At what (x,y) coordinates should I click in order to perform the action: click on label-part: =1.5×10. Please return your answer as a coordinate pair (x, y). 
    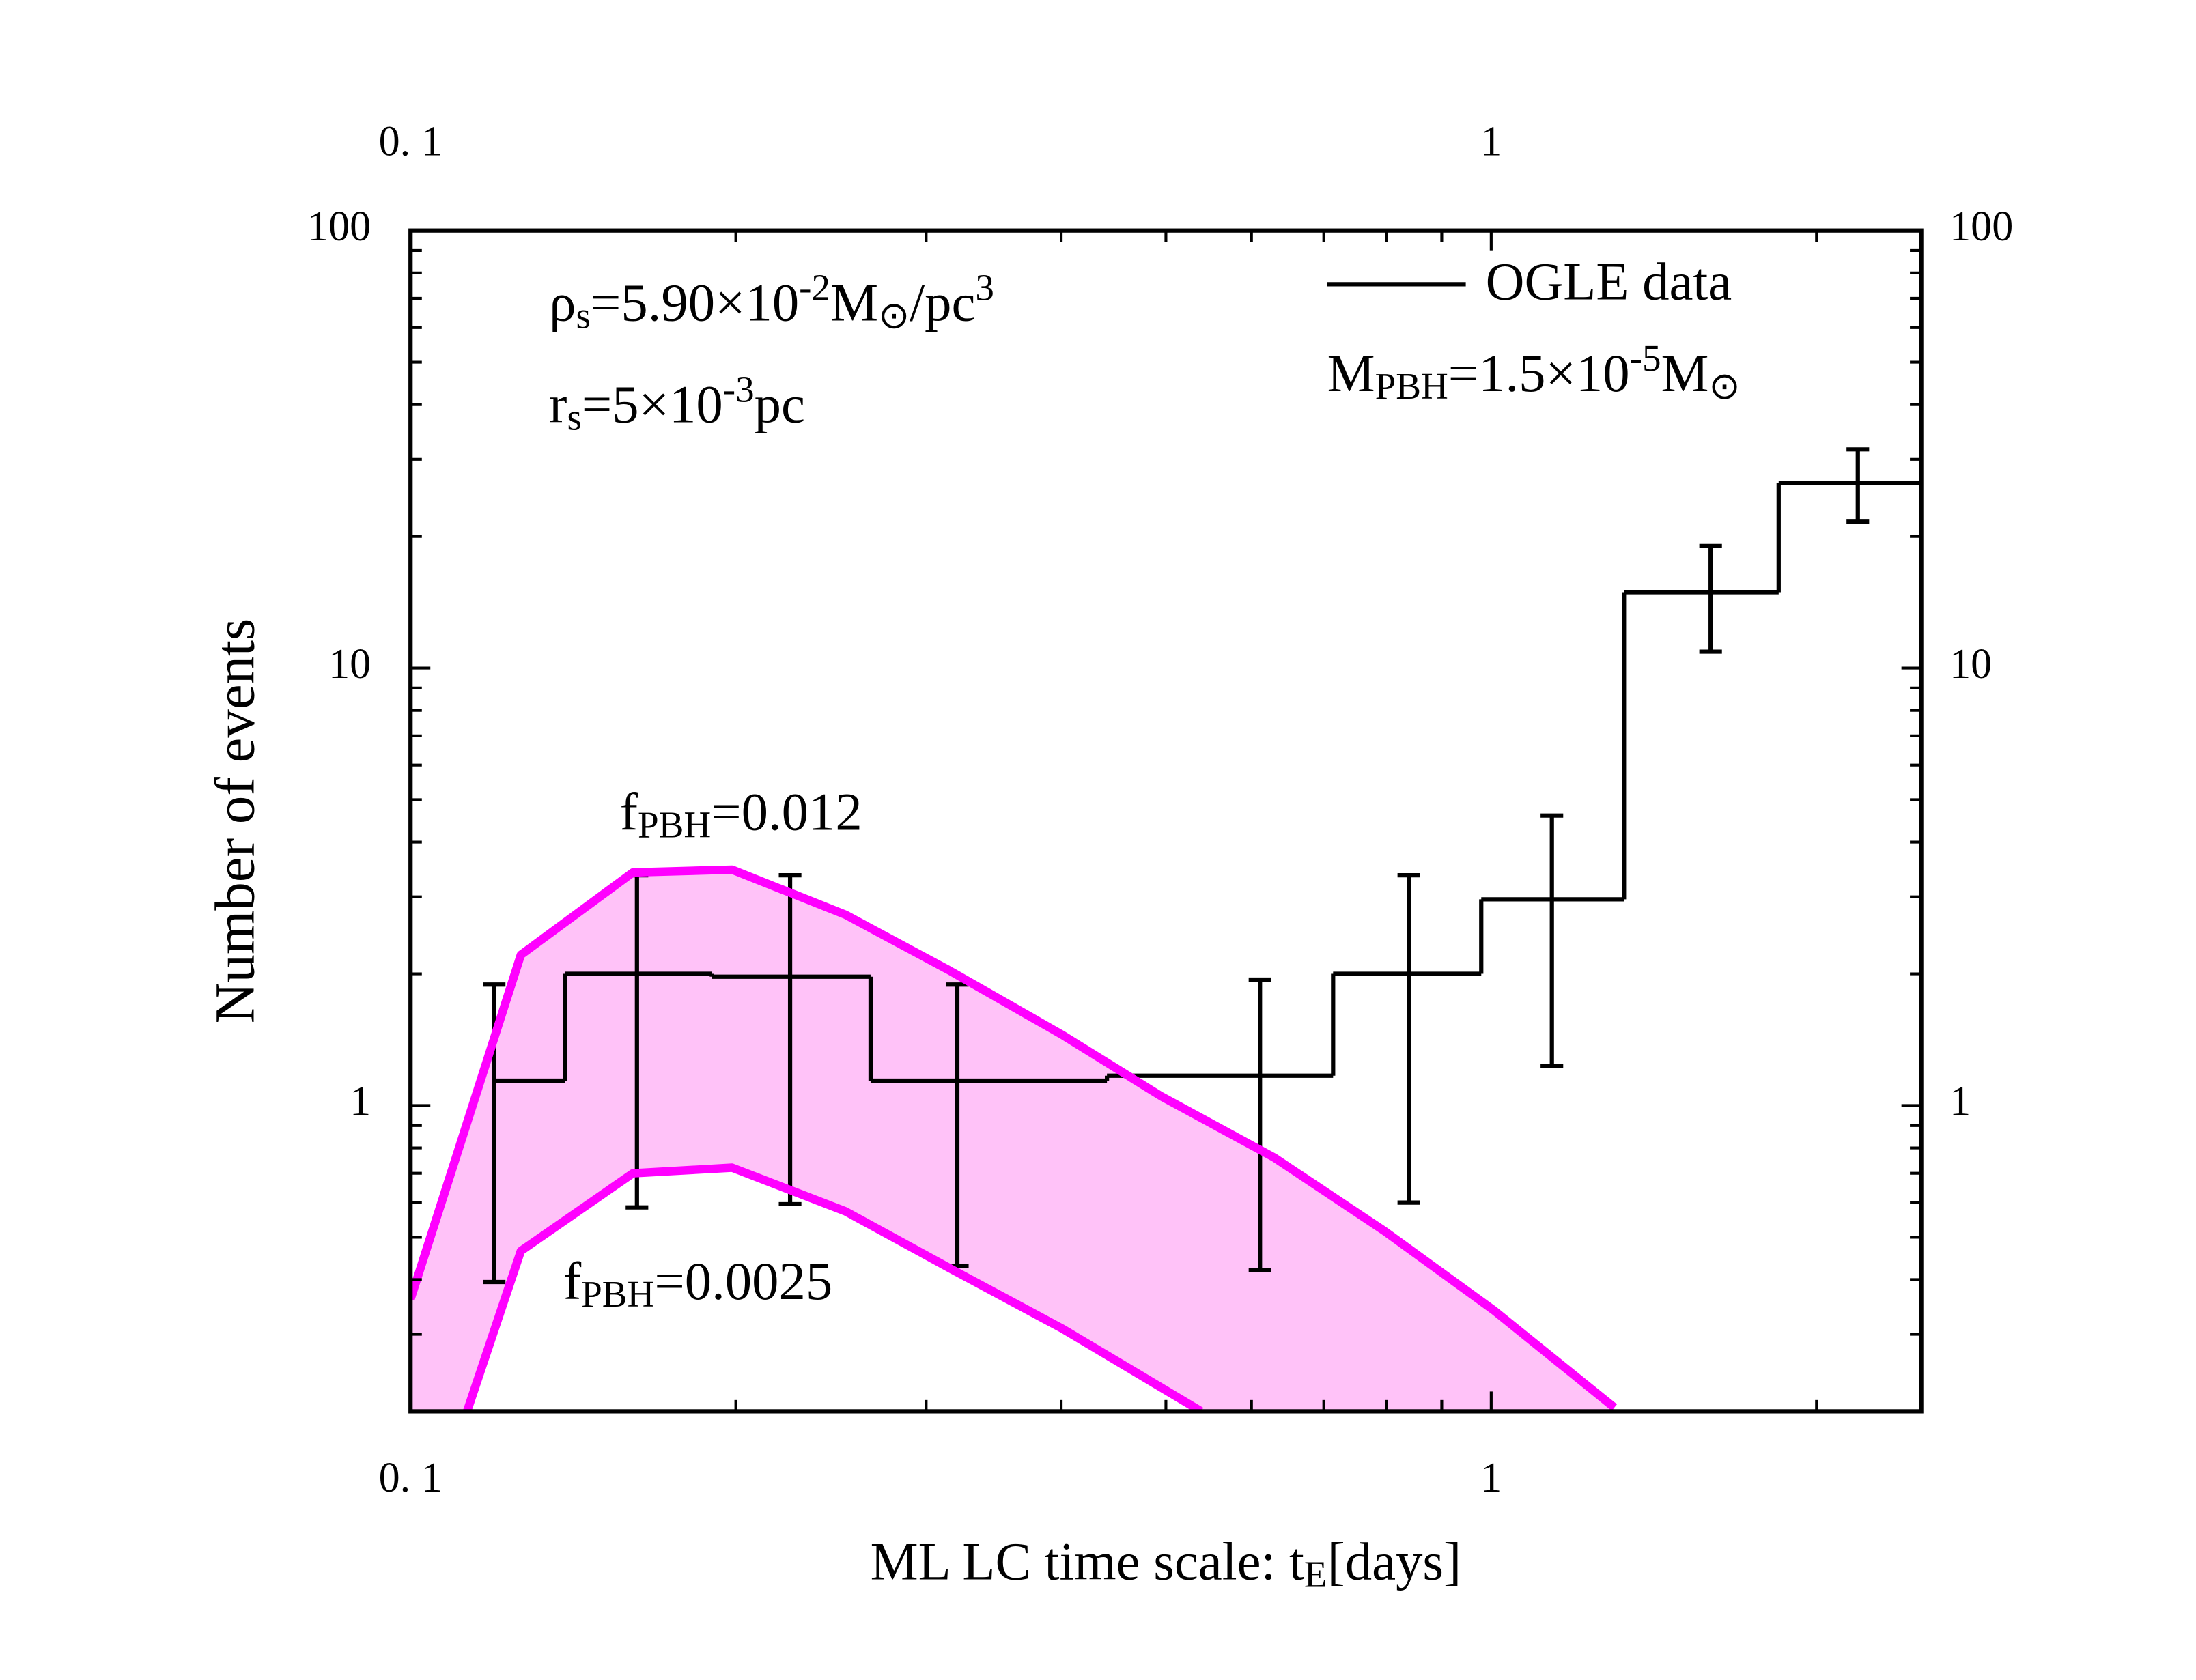
    Looking at the image, I should click on (1539, 373).